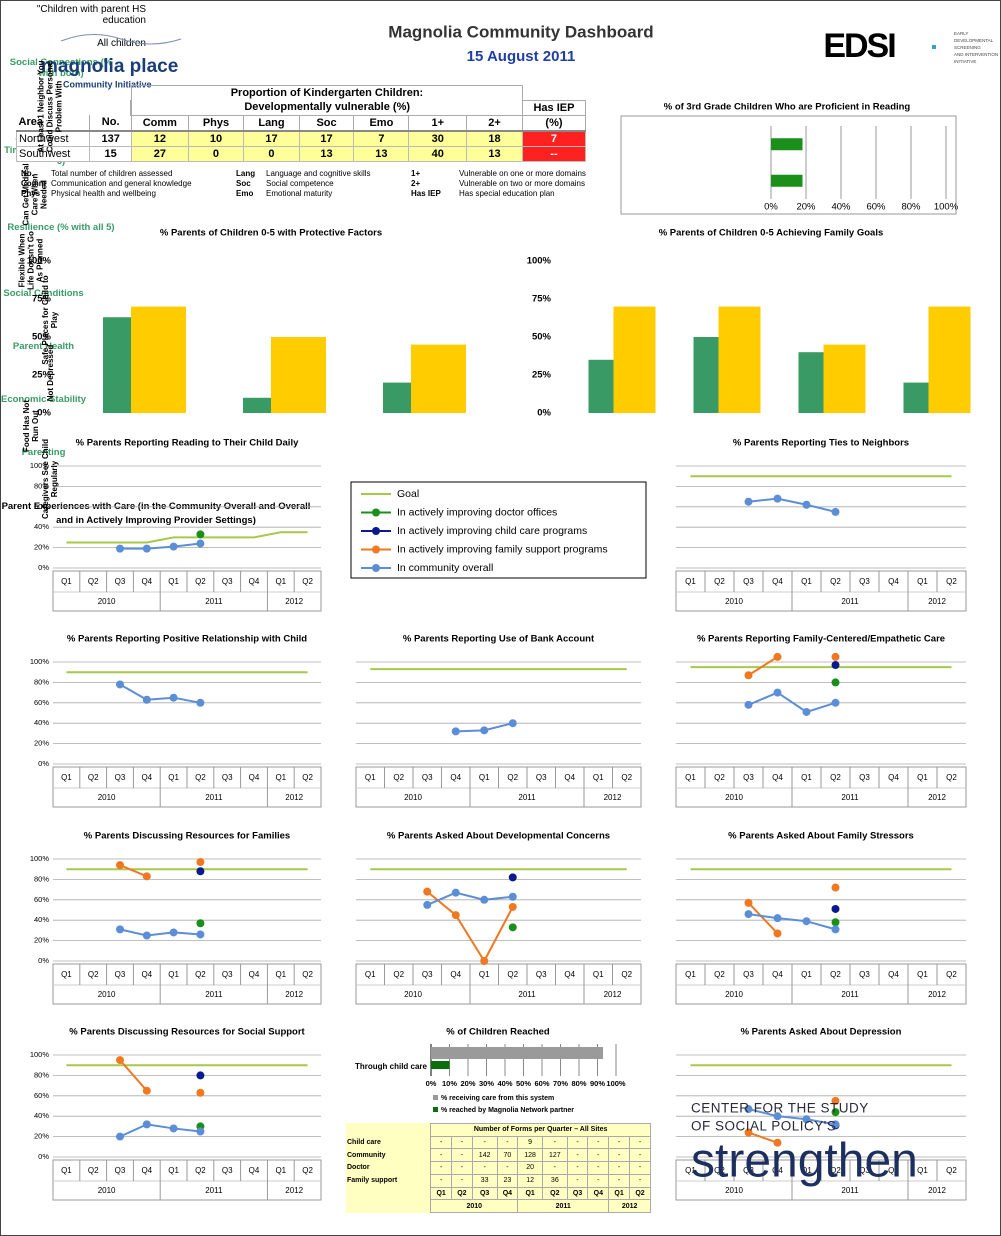 Image resolution: width=1001 pixels, height=1236 pixels. I want to click on key-abbr: Comm, so click(33, 183).